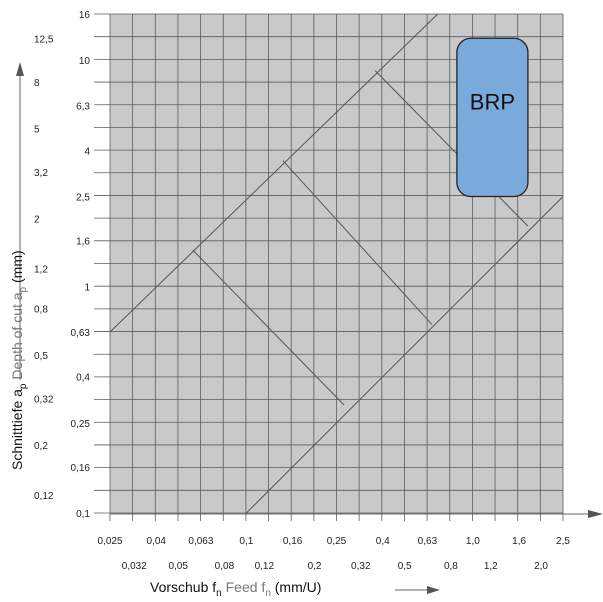  What do you see at coordinates (244, 587) in the screenshot?
I see `x-label-grey: Feed f` at bounding box center [244, 587].